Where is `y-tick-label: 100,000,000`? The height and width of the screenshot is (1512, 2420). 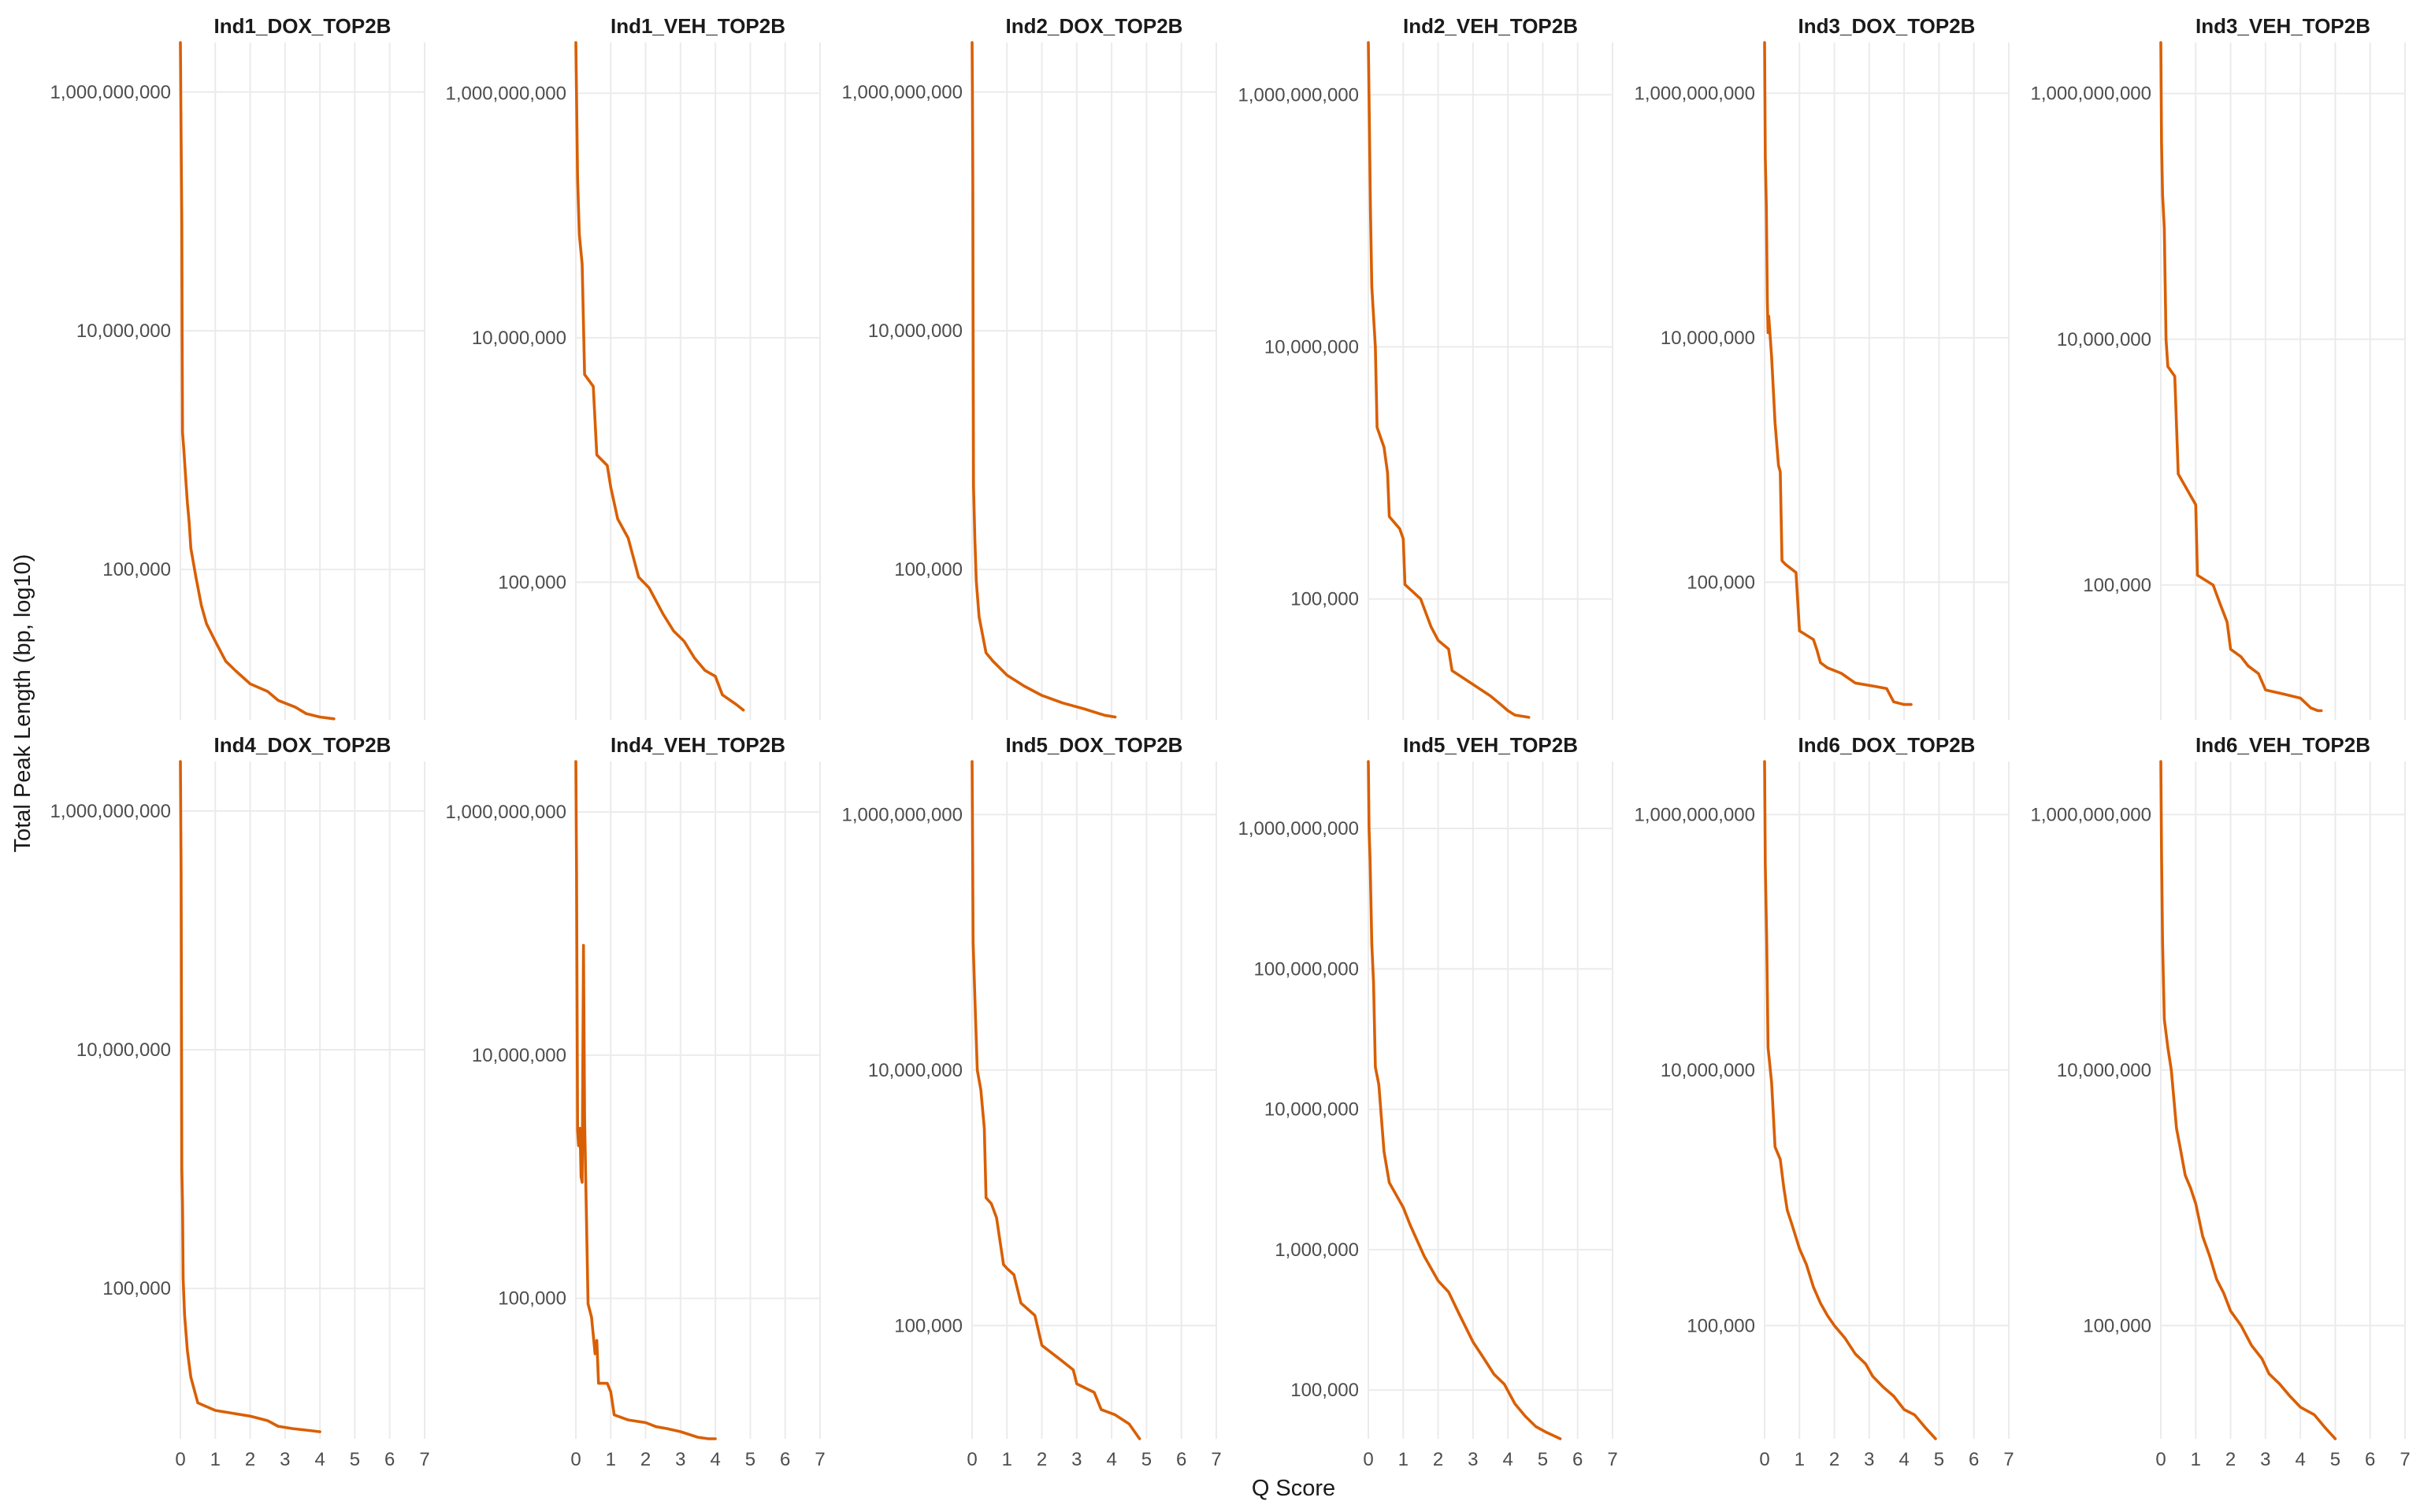 y-tick-label: 100,000,000 is located at coordinates (1306, 969).